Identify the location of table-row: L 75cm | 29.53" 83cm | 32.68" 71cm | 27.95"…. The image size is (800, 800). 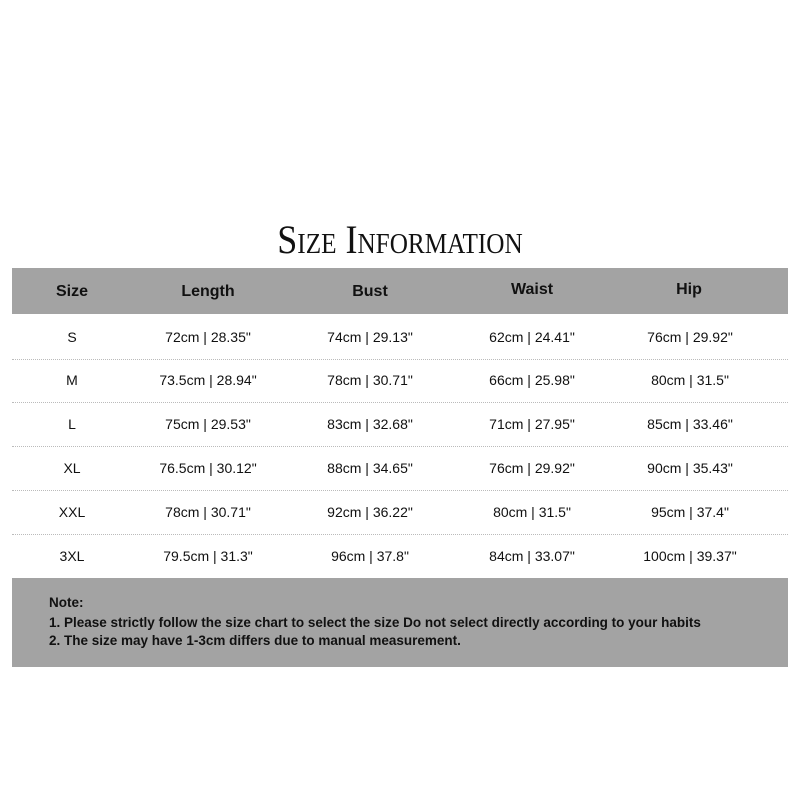
(400, 426).